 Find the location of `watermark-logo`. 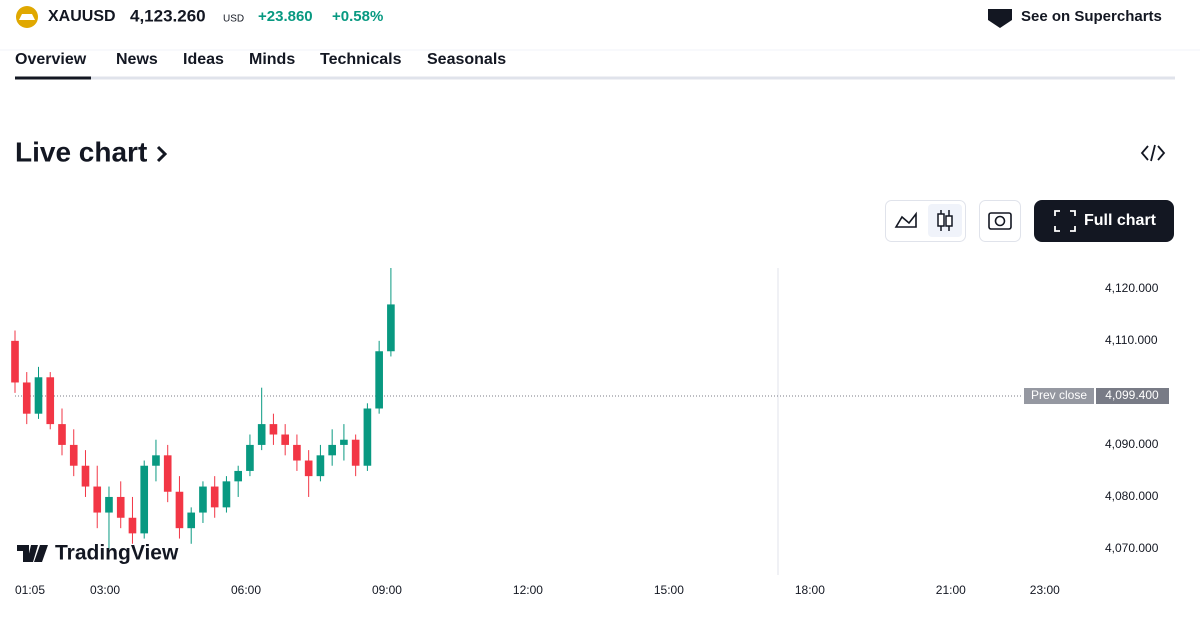

watermark-logo is located at coordinates (32, 553).